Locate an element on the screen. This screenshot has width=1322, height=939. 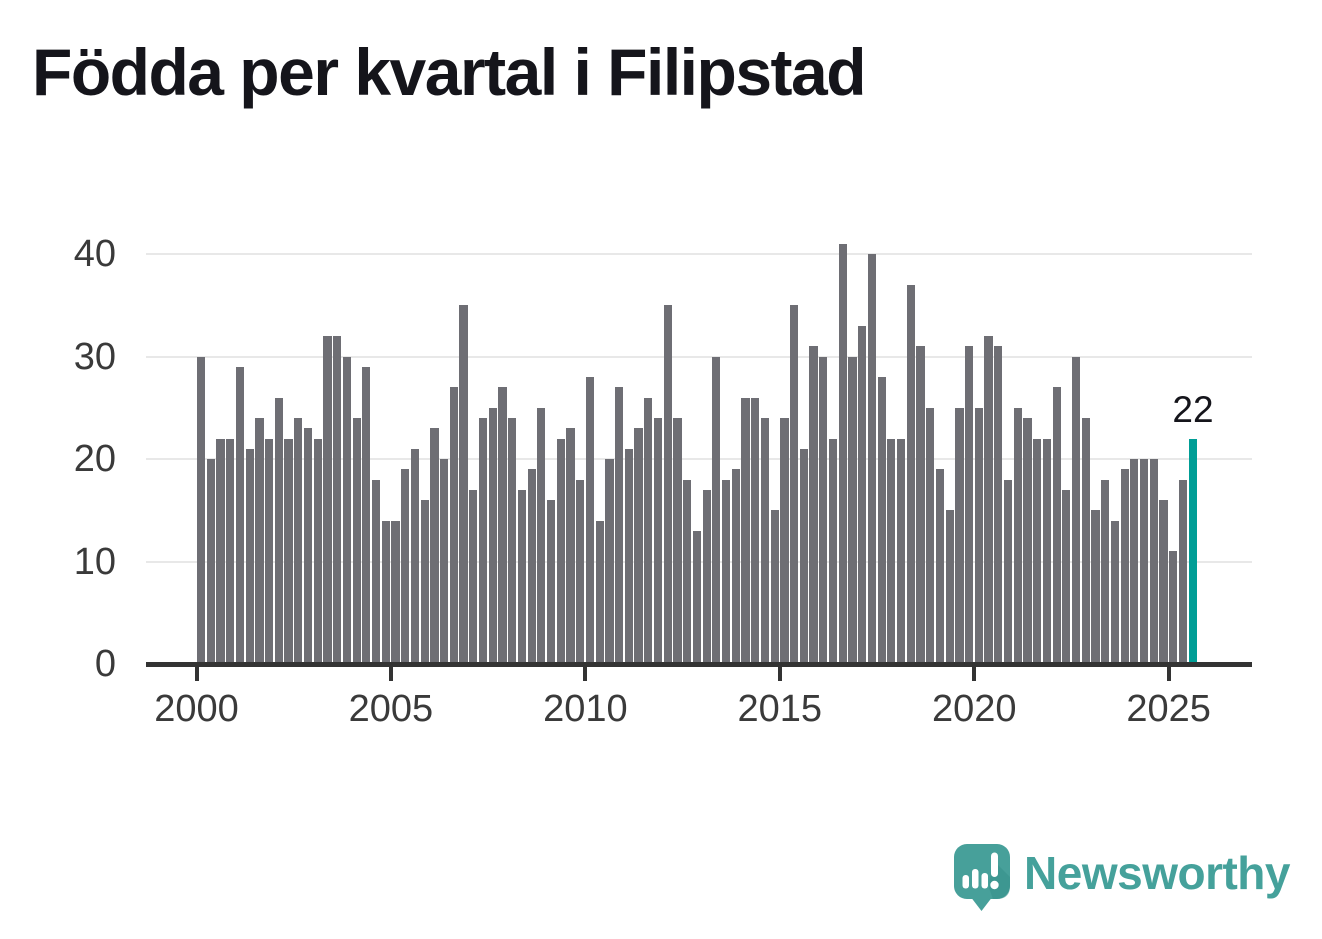
bar-2021-q3 is located at coordinates (1037, 551).